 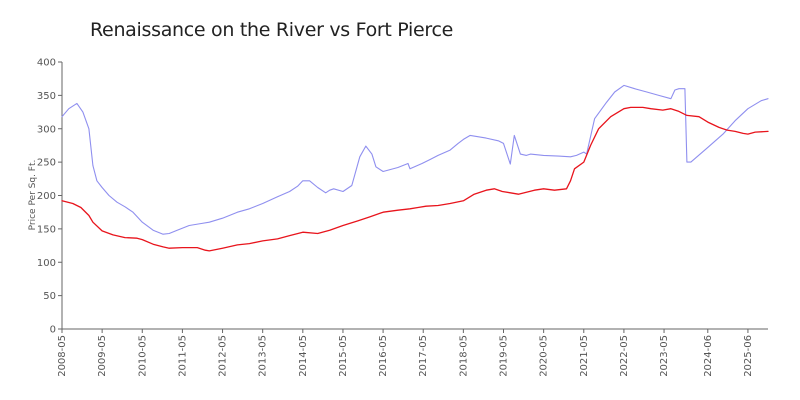 I want to click on x-tick-label: 2018-05, so click(x=463, y=356).